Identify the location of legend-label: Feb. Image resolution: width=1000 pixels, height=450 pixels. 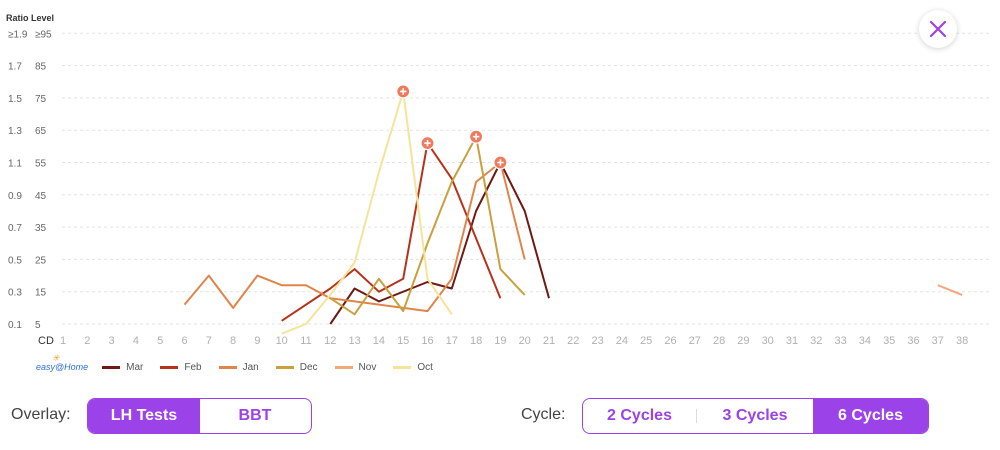
(193, 367).